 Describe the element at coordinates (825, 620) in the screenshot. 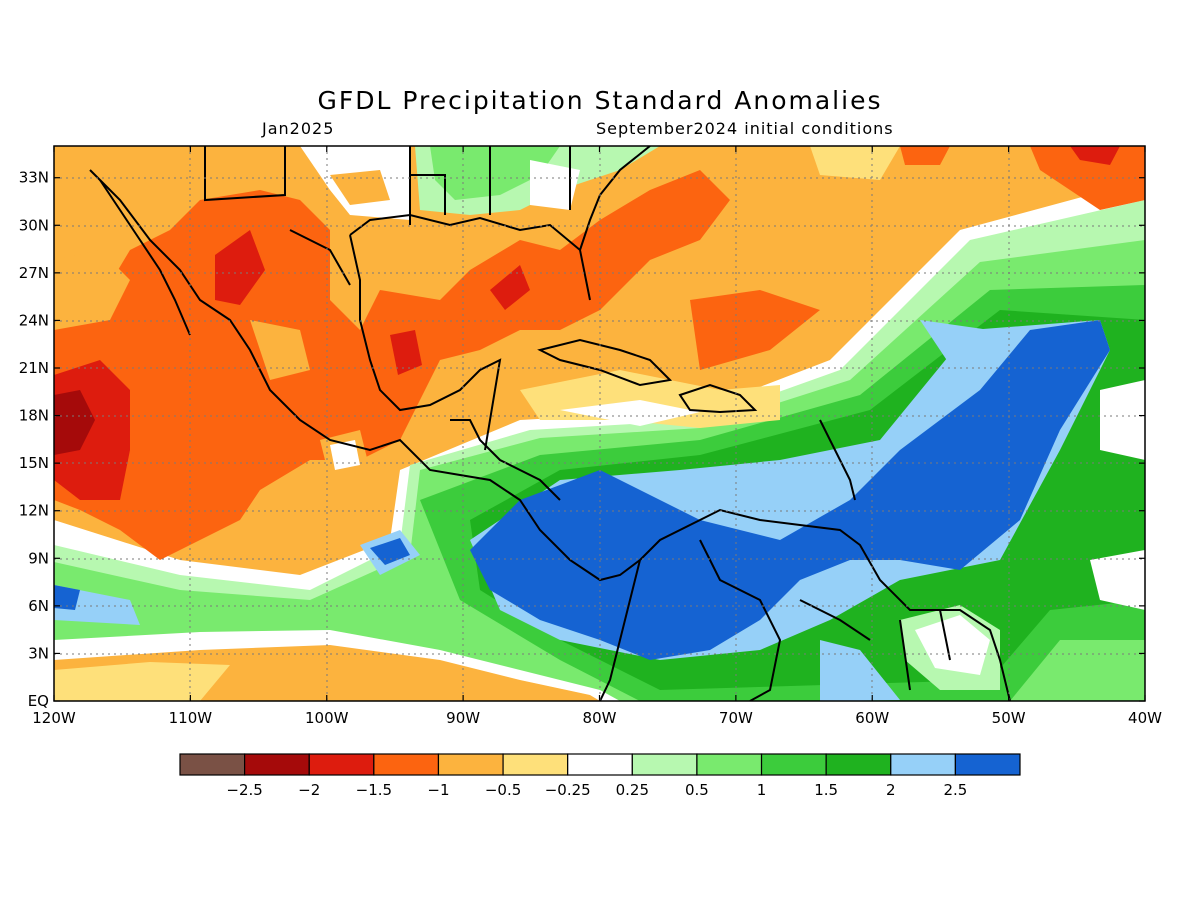

I see `border-south-america` at that location.